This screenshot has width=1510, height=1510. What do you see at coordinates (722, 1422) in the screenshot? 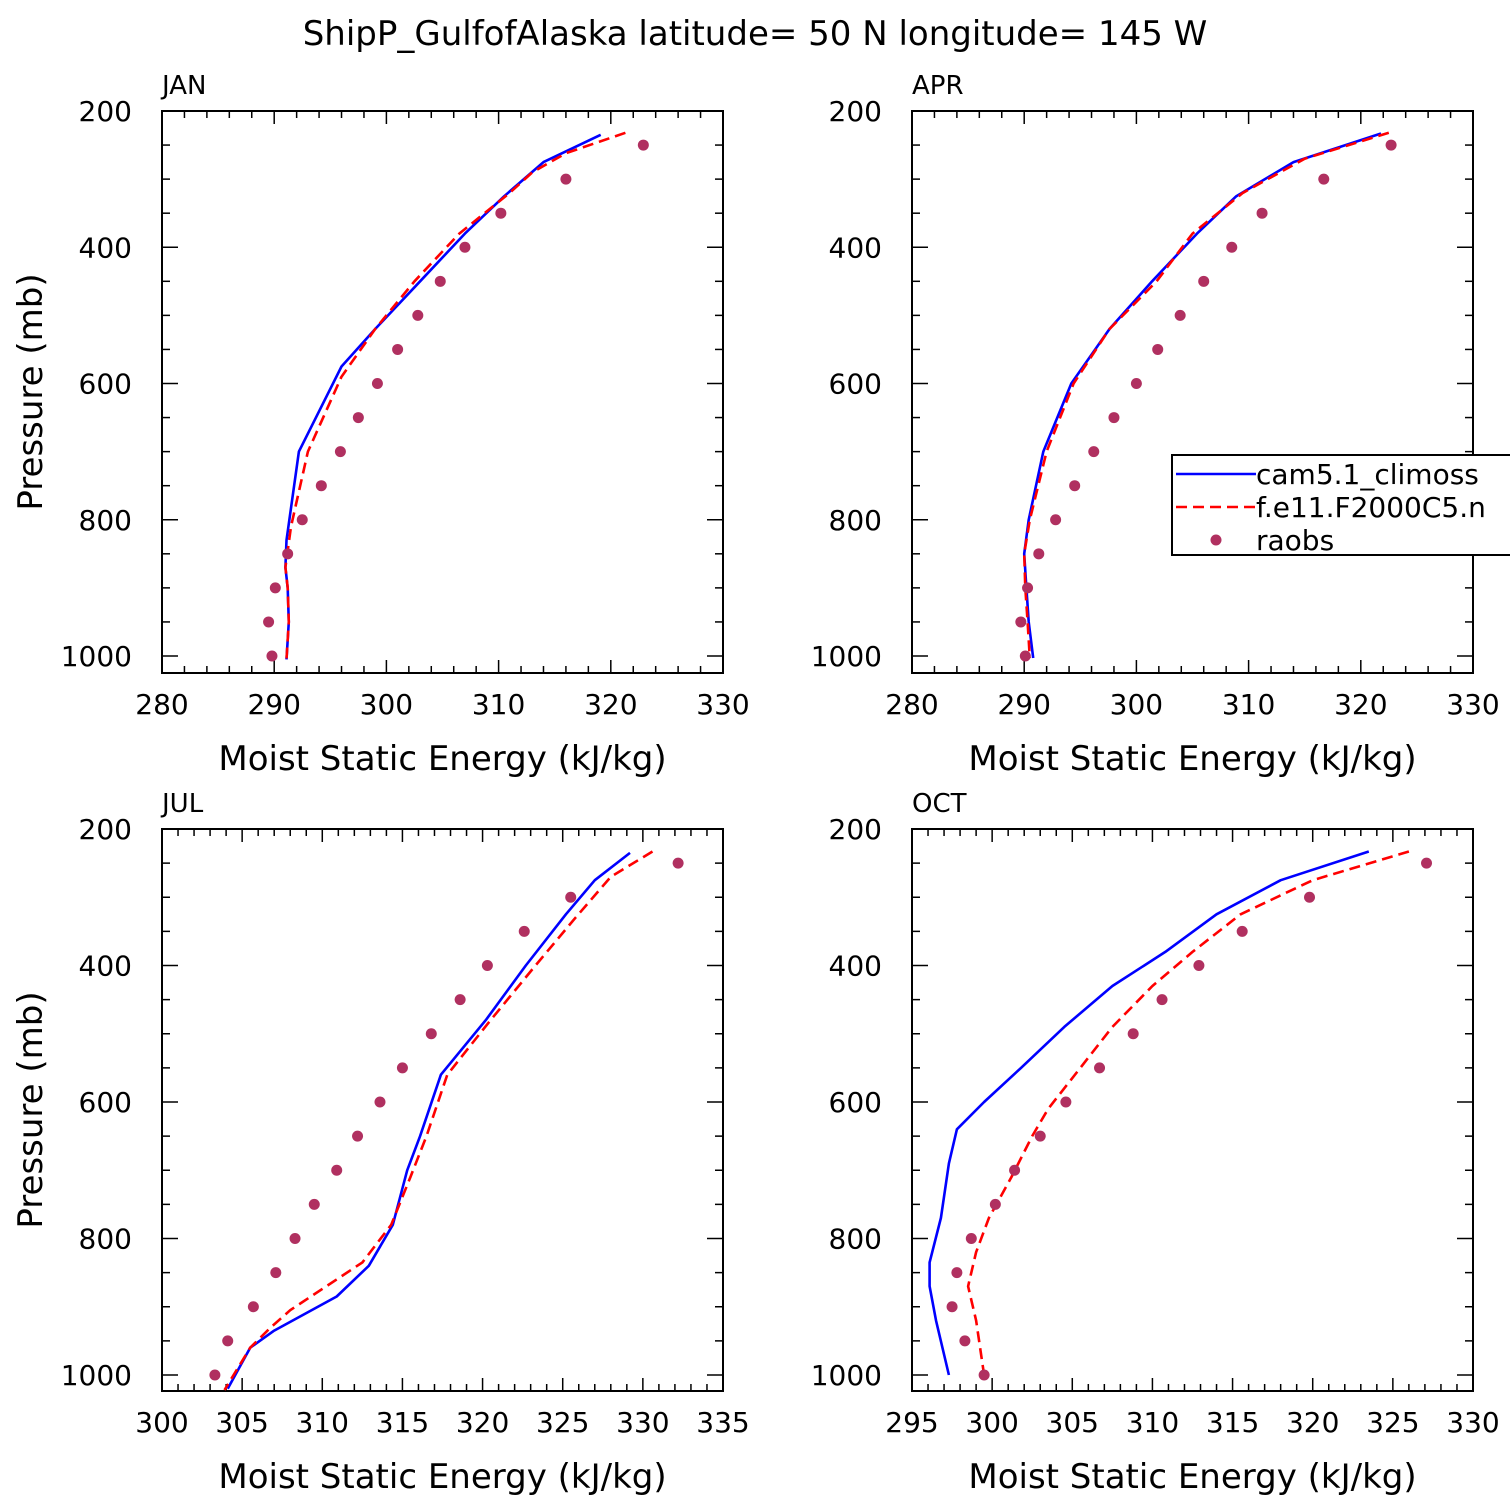
I see `x-tick-label: 335` at bounding box center [722, 1422].